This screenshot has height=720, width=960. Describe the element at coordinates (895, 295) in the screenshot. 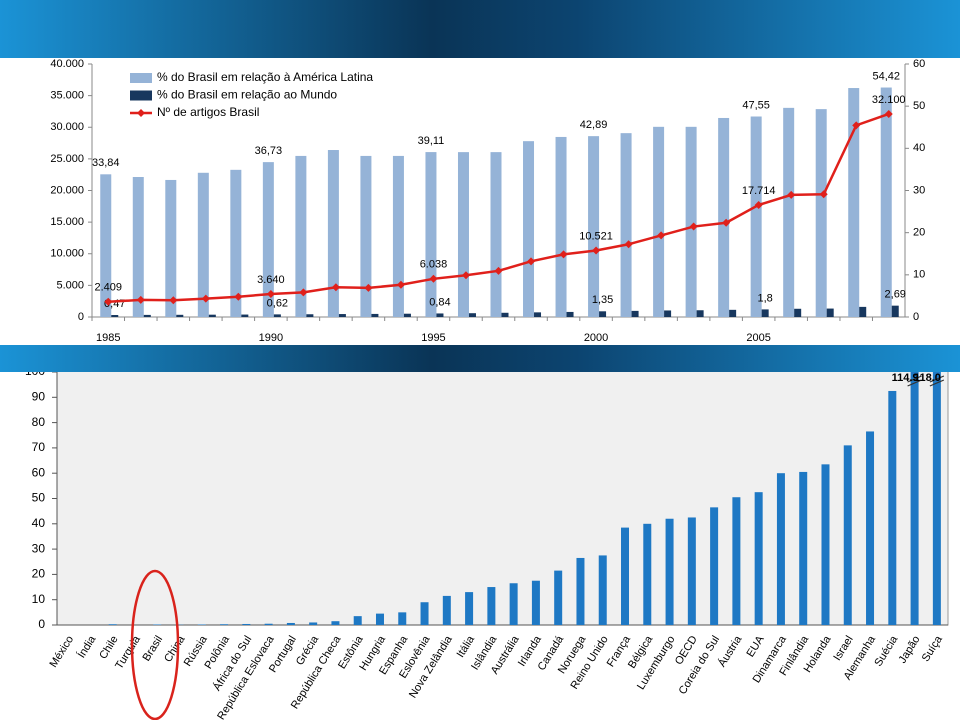

I see `data-label: 2,69` at that location.